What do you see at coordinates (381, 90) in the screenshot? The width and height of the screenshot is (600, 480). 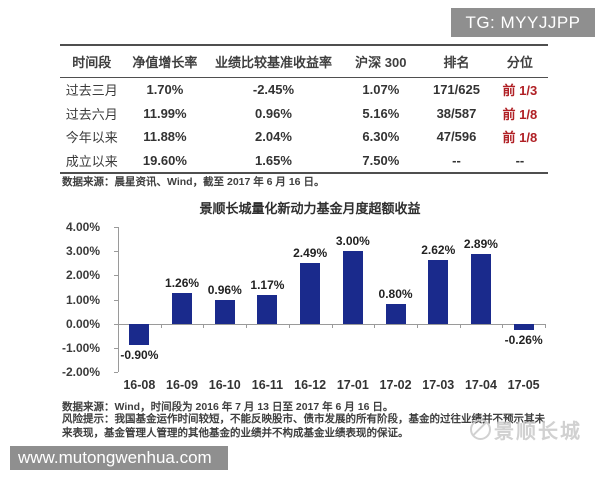 I see `cell-hs300: 1.07%` at bounding box center [381, 90].